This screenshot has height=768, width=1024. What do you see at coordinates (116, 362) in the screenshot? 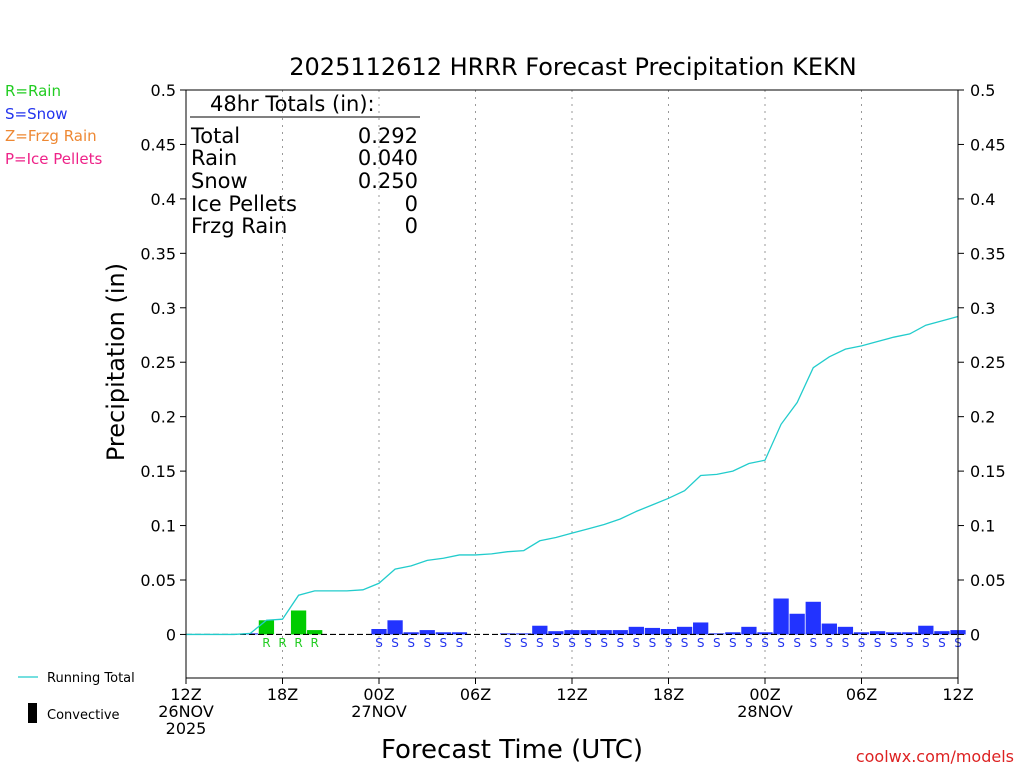
I see `y-axis-title: Precipitation (in)` at bounding box center [116, 362].